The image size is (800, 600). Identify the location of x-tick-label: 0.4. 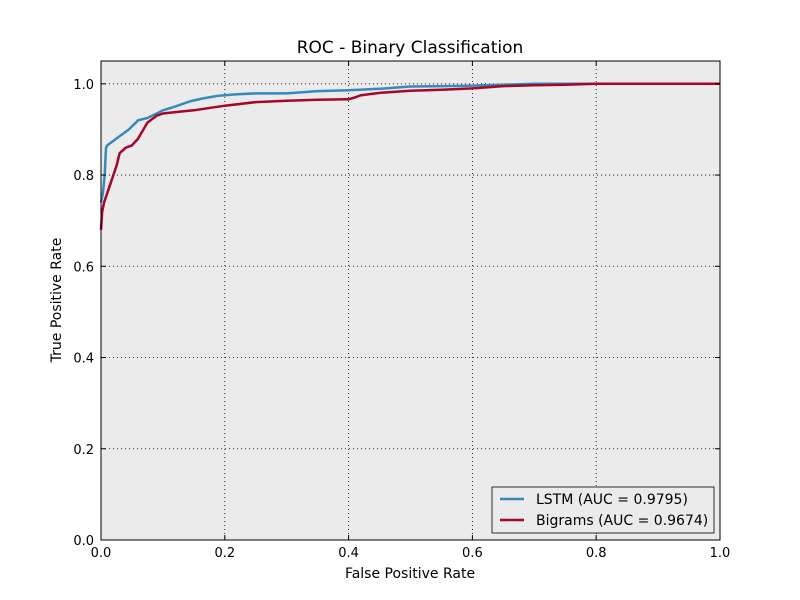
(348, 553).